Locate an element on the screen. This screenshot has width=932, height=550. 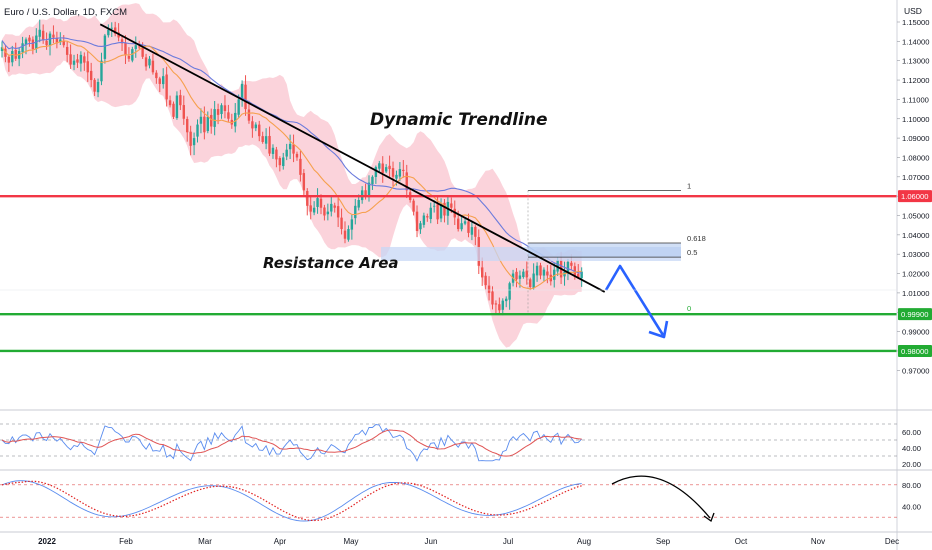
time-tick-label: May is located at coordinates (350, 541).